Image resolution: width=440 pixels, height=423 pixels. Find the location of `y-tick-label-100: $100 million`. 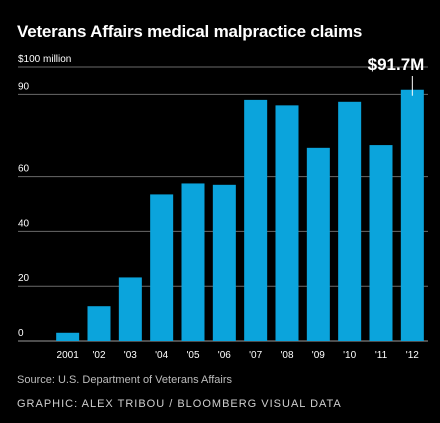

y-tick-label-100: $100 million is located at coordinates (44, 59).